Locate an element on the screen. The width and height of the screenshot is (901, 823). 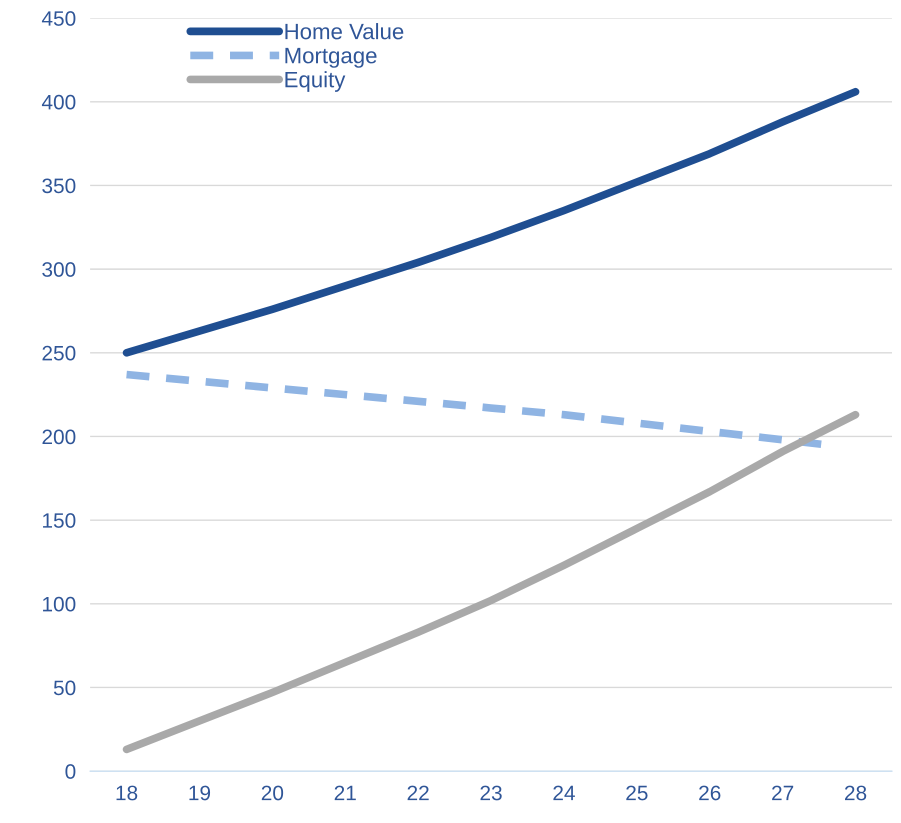
legend-label: Mortgage is located at coordinates (331, 58).